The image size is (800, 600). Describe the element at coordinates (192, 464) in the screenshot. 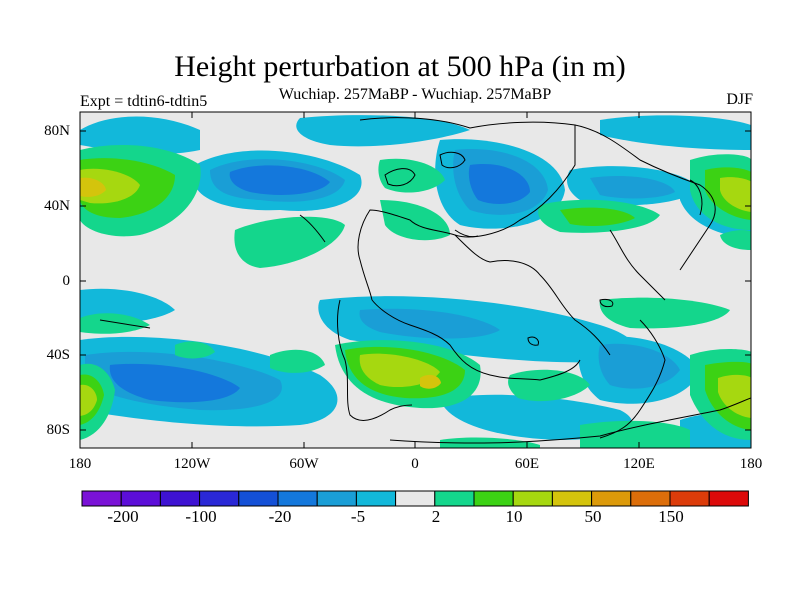

I see `lon-label-120w: 120W` at that location.